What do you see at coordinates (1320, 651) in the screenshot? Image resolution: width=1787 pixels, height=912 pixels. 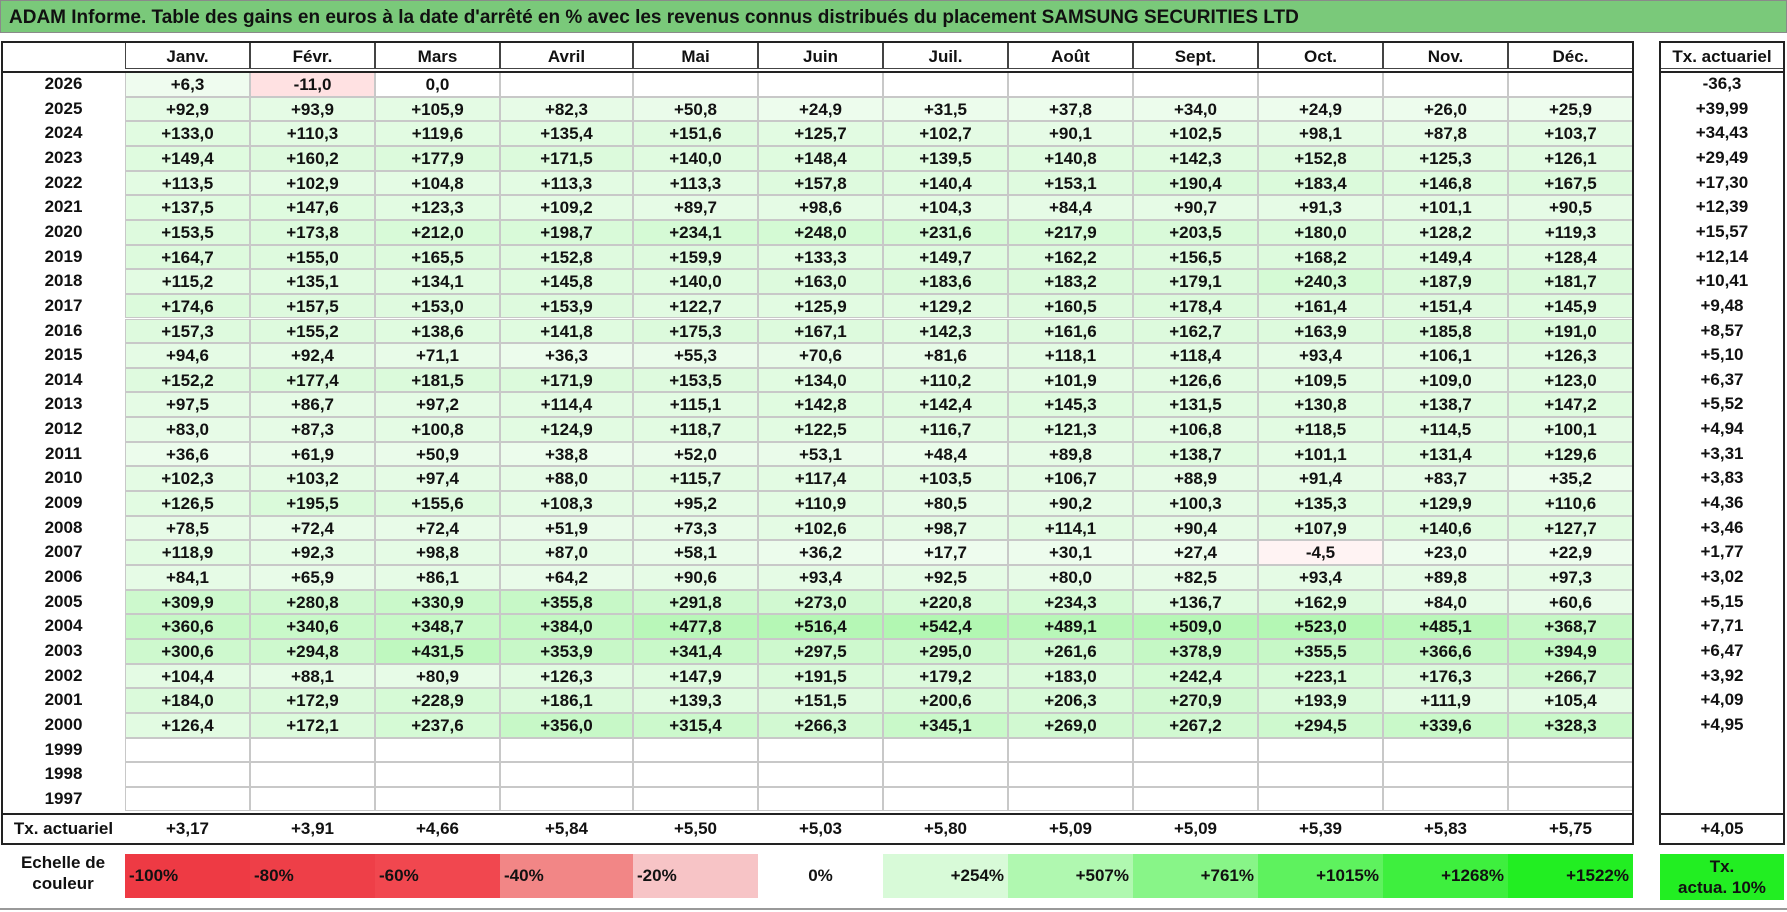 I see `gain-cell: +355,5` at bounding box center [1320, 651].